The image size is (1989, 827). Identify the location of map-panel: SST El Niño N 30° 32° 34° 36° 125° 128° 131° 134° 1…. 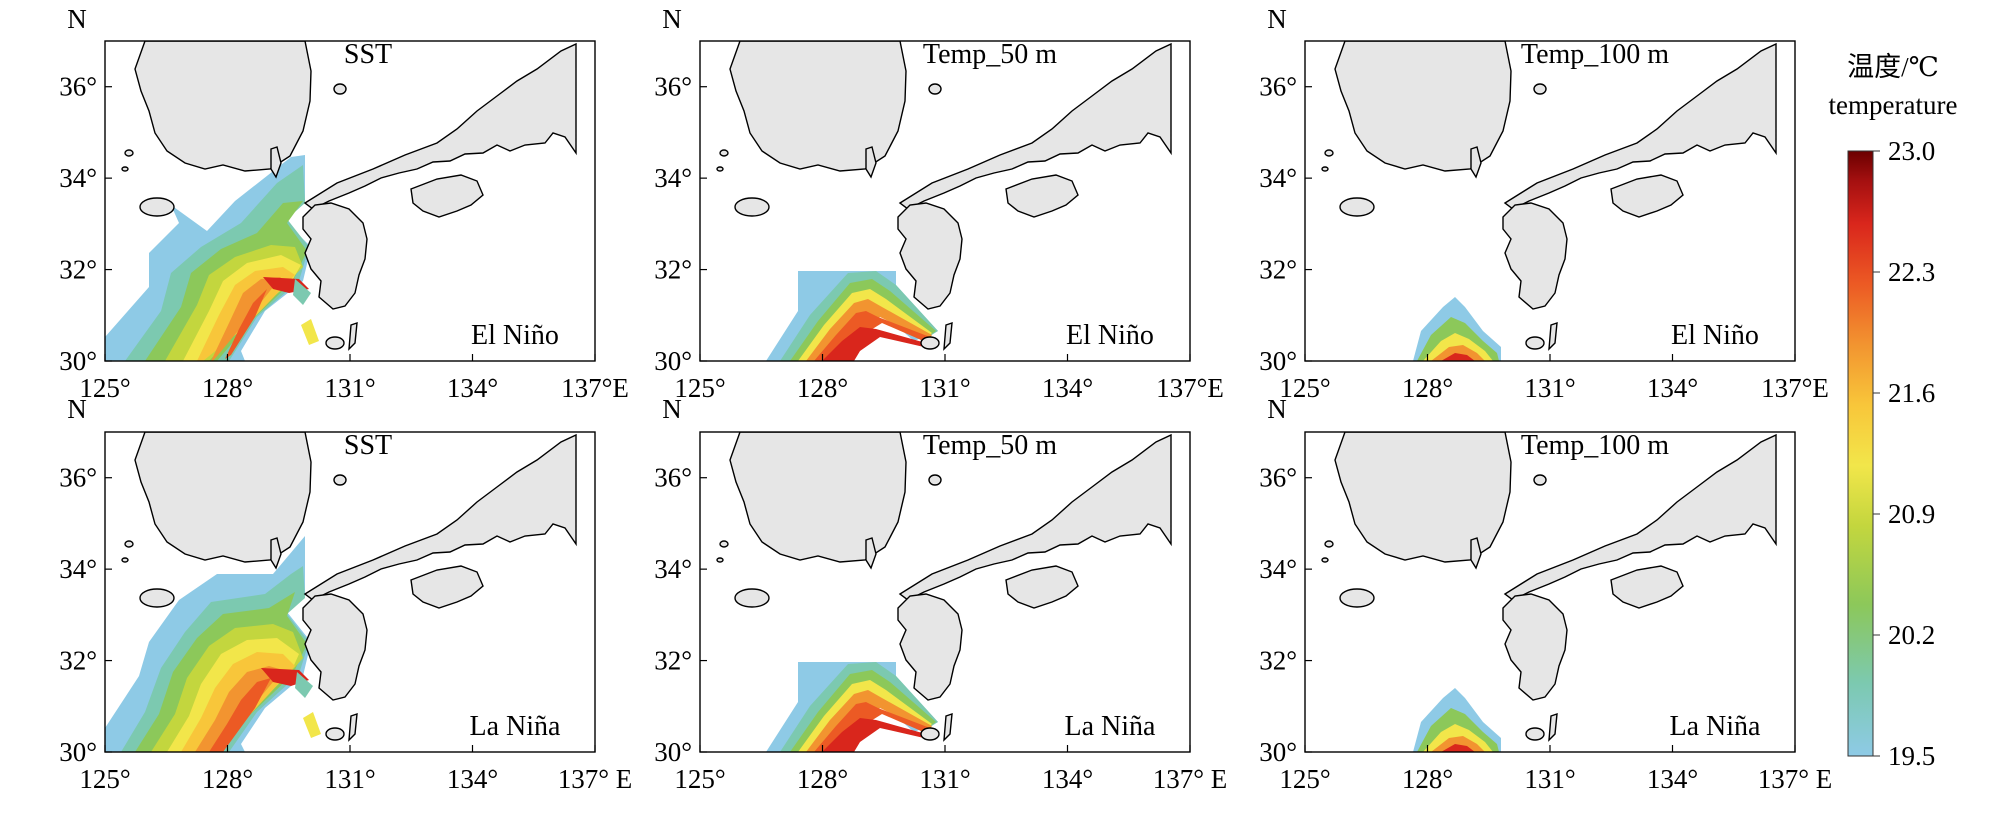
(344, 203).